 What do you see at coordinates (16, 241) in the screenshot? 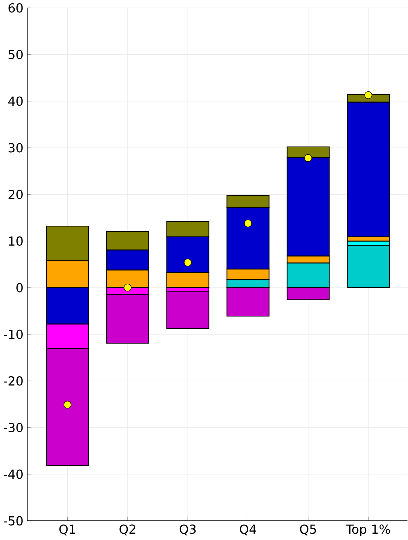
I see `y-tick-label: 10` at bounding box center [16, 241].